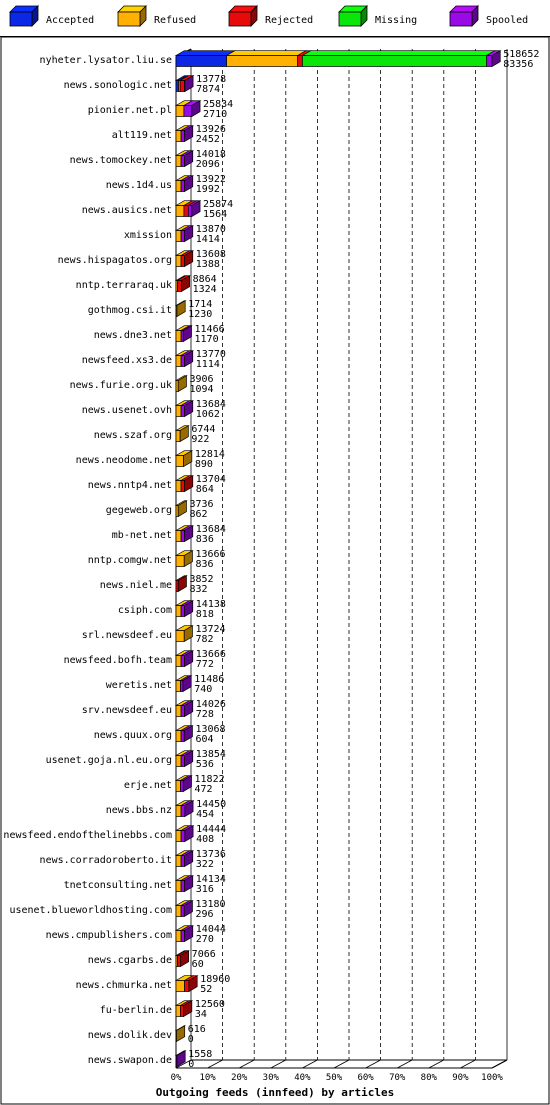 The width and height of the screenshot is (550, 1105). Describe the element at coordinates (109, 935) in the screenshot. I see `category-label: news.cmpublishers.com` at that location.